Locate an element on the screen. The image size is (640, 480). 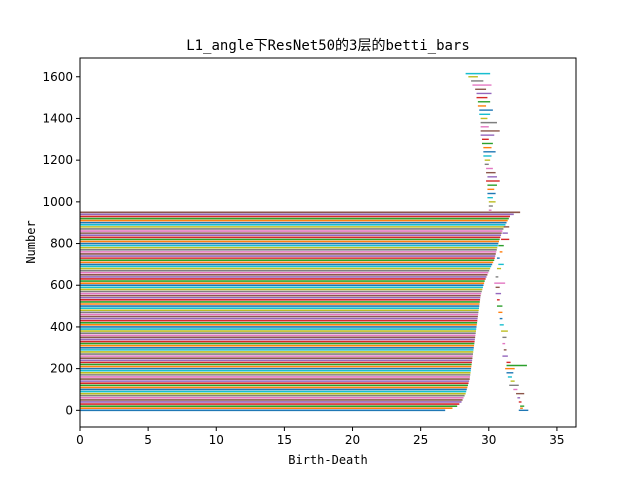
y-tick-label: 1200 is located at coordinates (57, 160).